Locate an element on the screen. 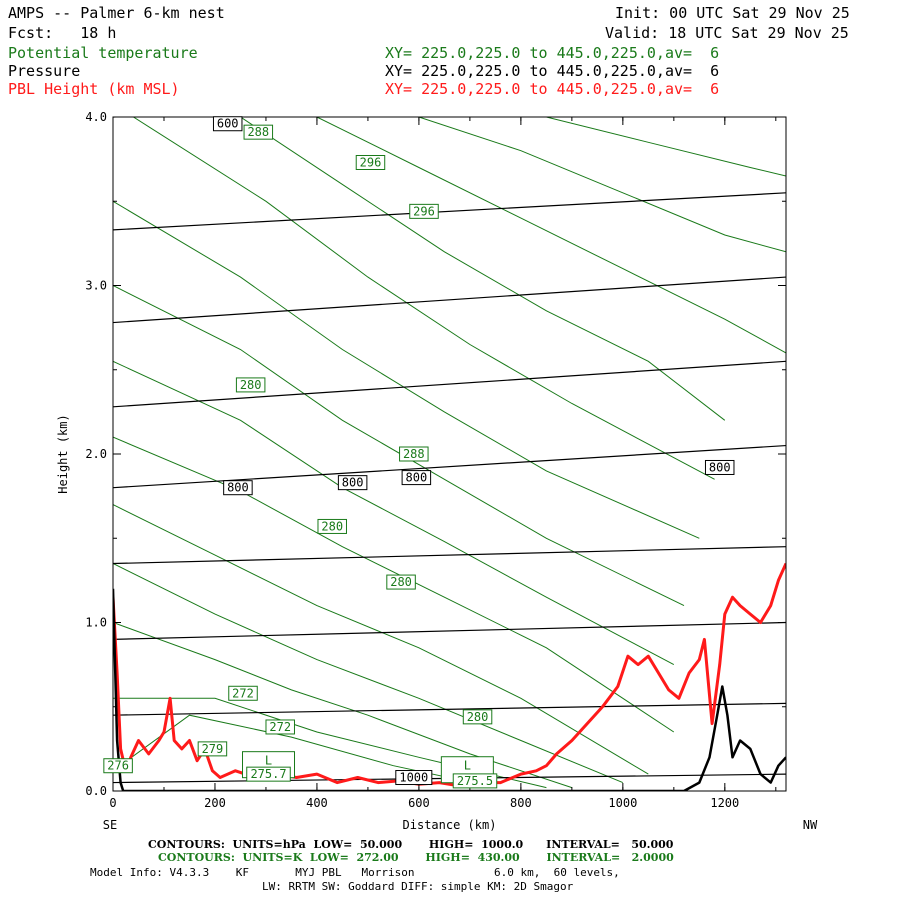 The image size is (900, 900). field-name-theta: Potential temperature is located at coordinates (103, 53).